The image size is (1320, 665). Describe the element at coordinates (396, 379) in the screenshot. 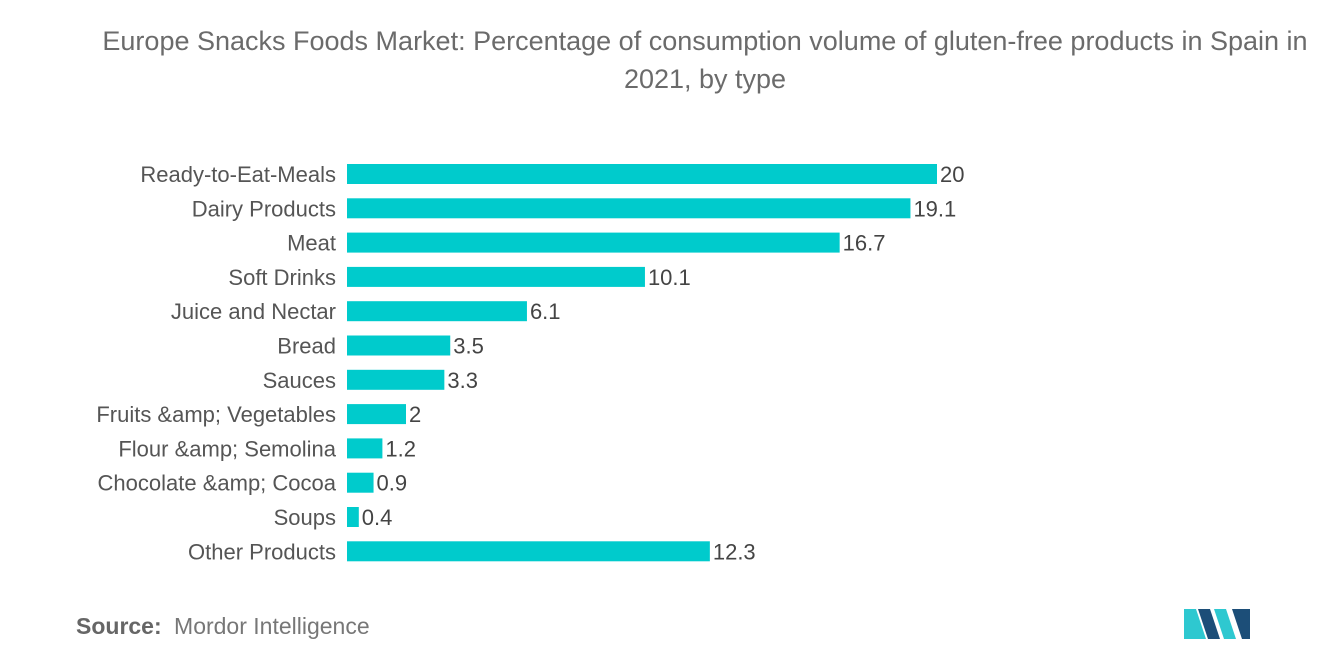

I see `bar-sauces` at that location.